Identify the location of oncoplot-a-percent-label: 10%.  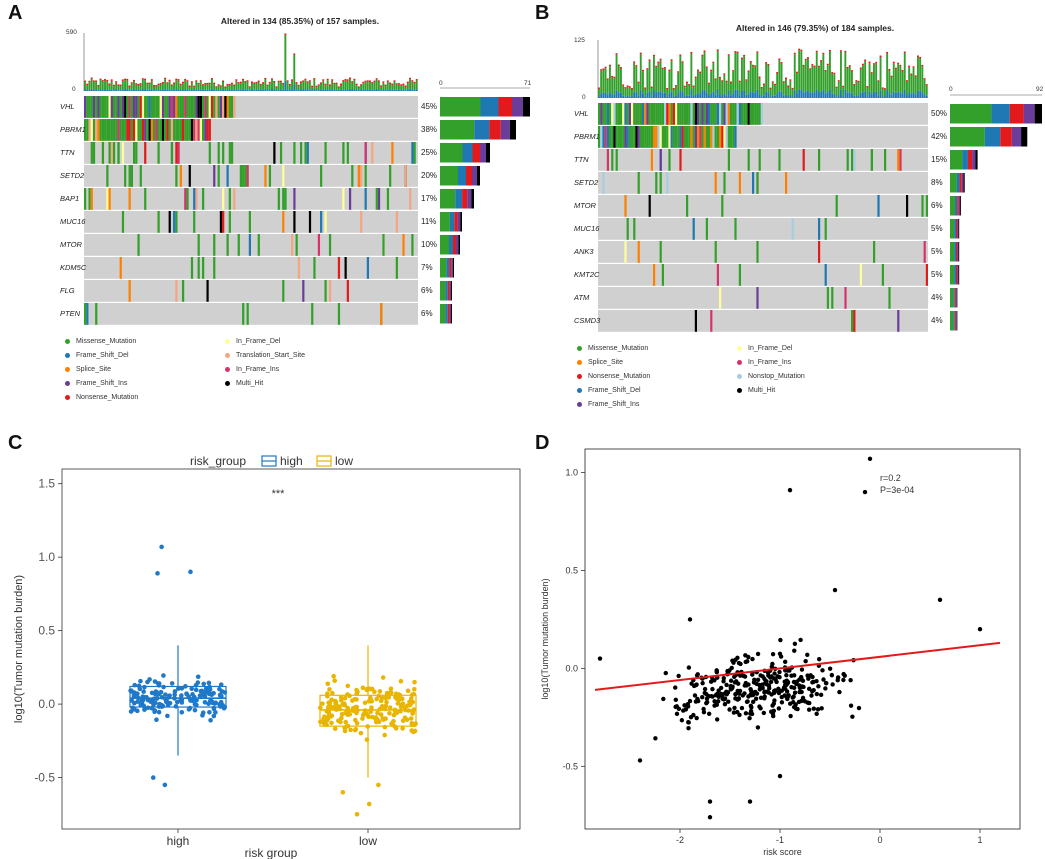
(429, 244).